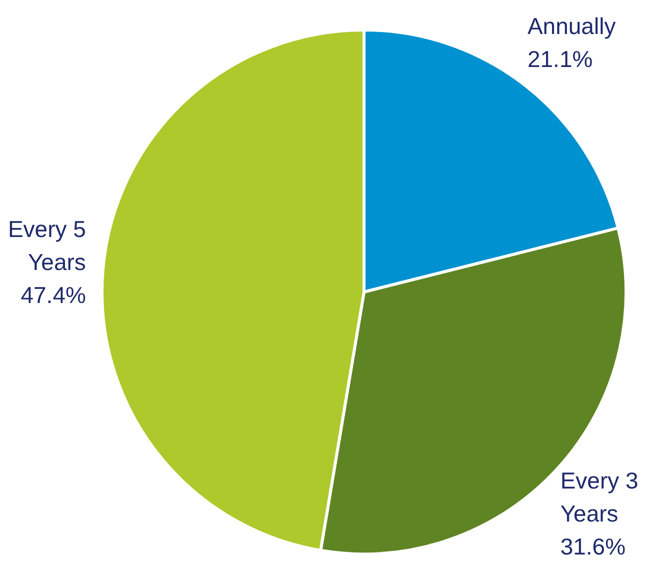 The width and height of the screenshot is (653, 574). I want to click on slice-label: Every 3 Years, so click(599, 497).